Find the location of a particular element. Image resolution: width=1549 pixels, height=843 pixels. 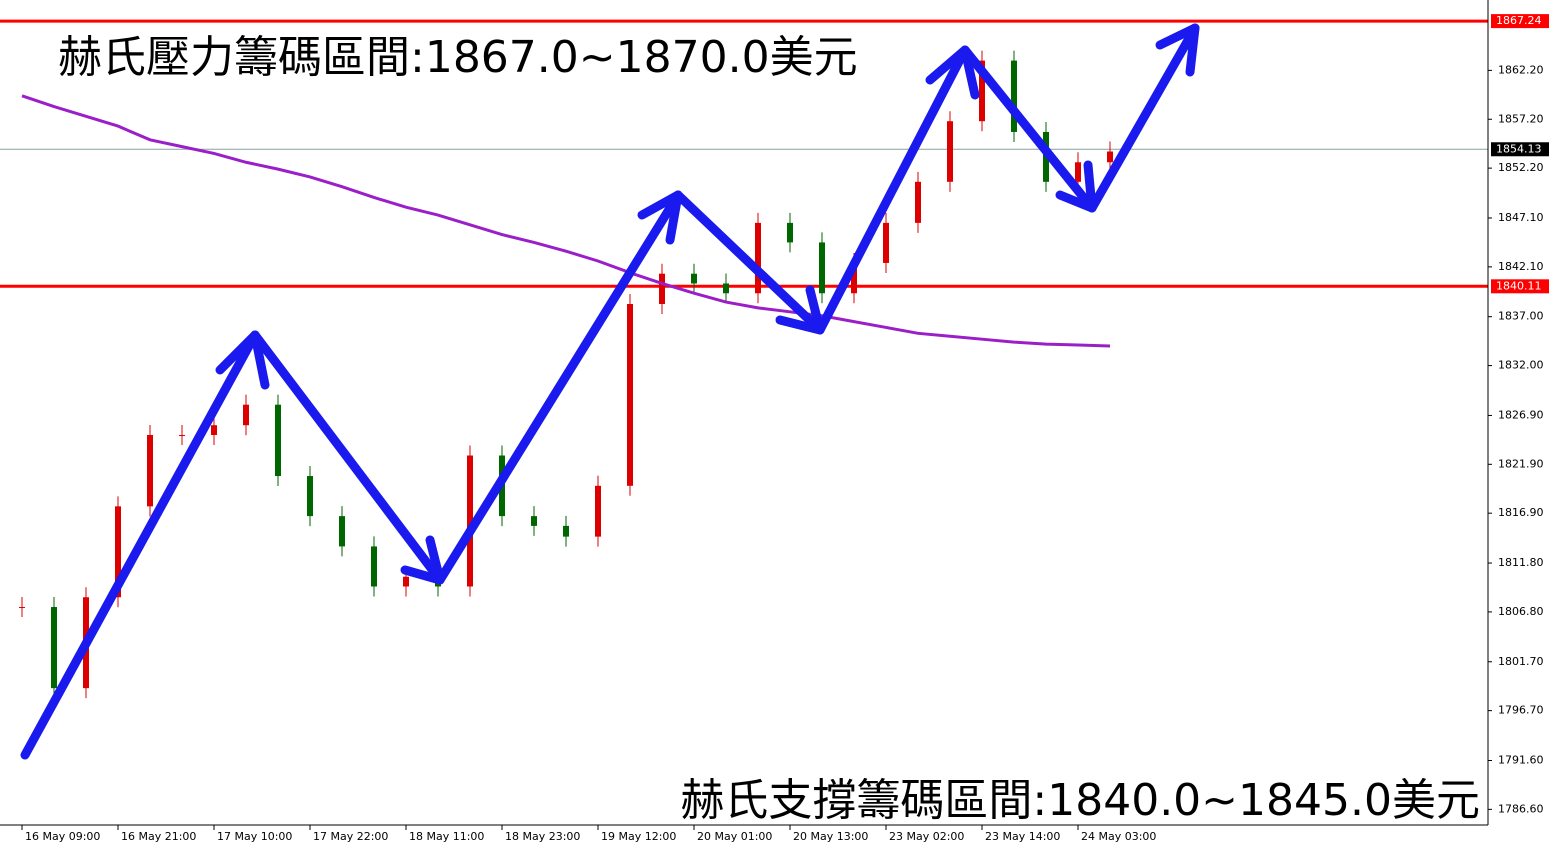

x-tick-label: 23 May 02:00 is located at coordinates (926, 836).